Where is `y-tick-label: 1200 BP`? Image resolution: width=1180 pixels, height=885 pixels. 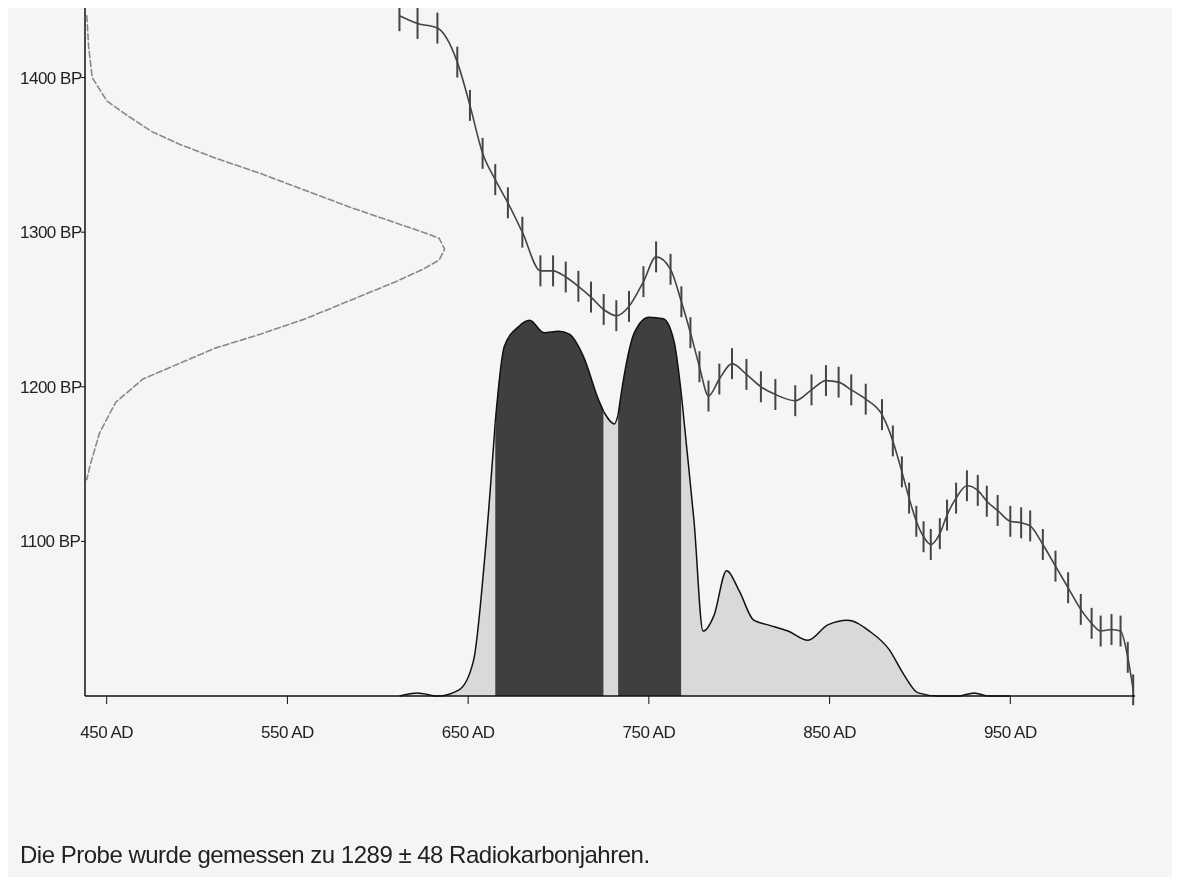 y-tick-label: 1200 BP is located at coordinates (51, 387).